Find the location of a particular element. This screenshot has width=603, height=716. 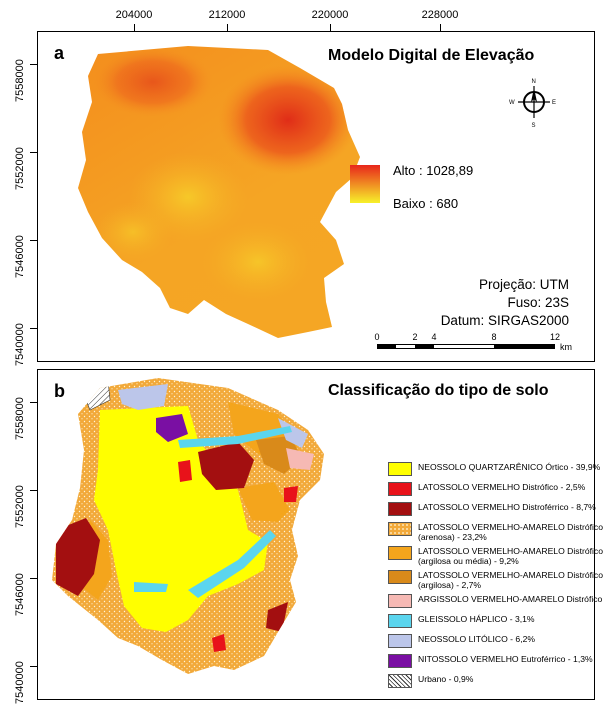

scale-label: 12 is located at coordinates (555, 337).